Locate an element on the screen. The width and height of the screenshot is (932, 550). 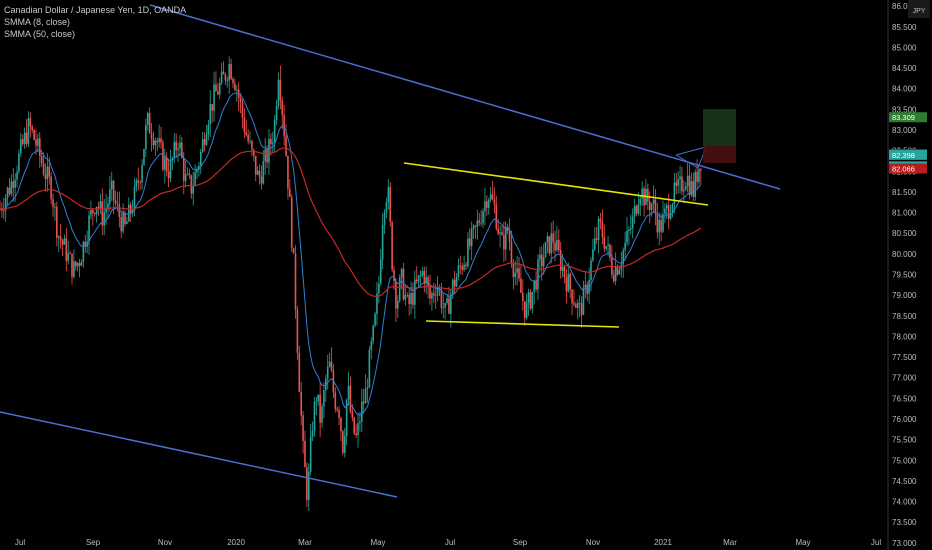
position-target-zone is located at coordinates (719, 127).